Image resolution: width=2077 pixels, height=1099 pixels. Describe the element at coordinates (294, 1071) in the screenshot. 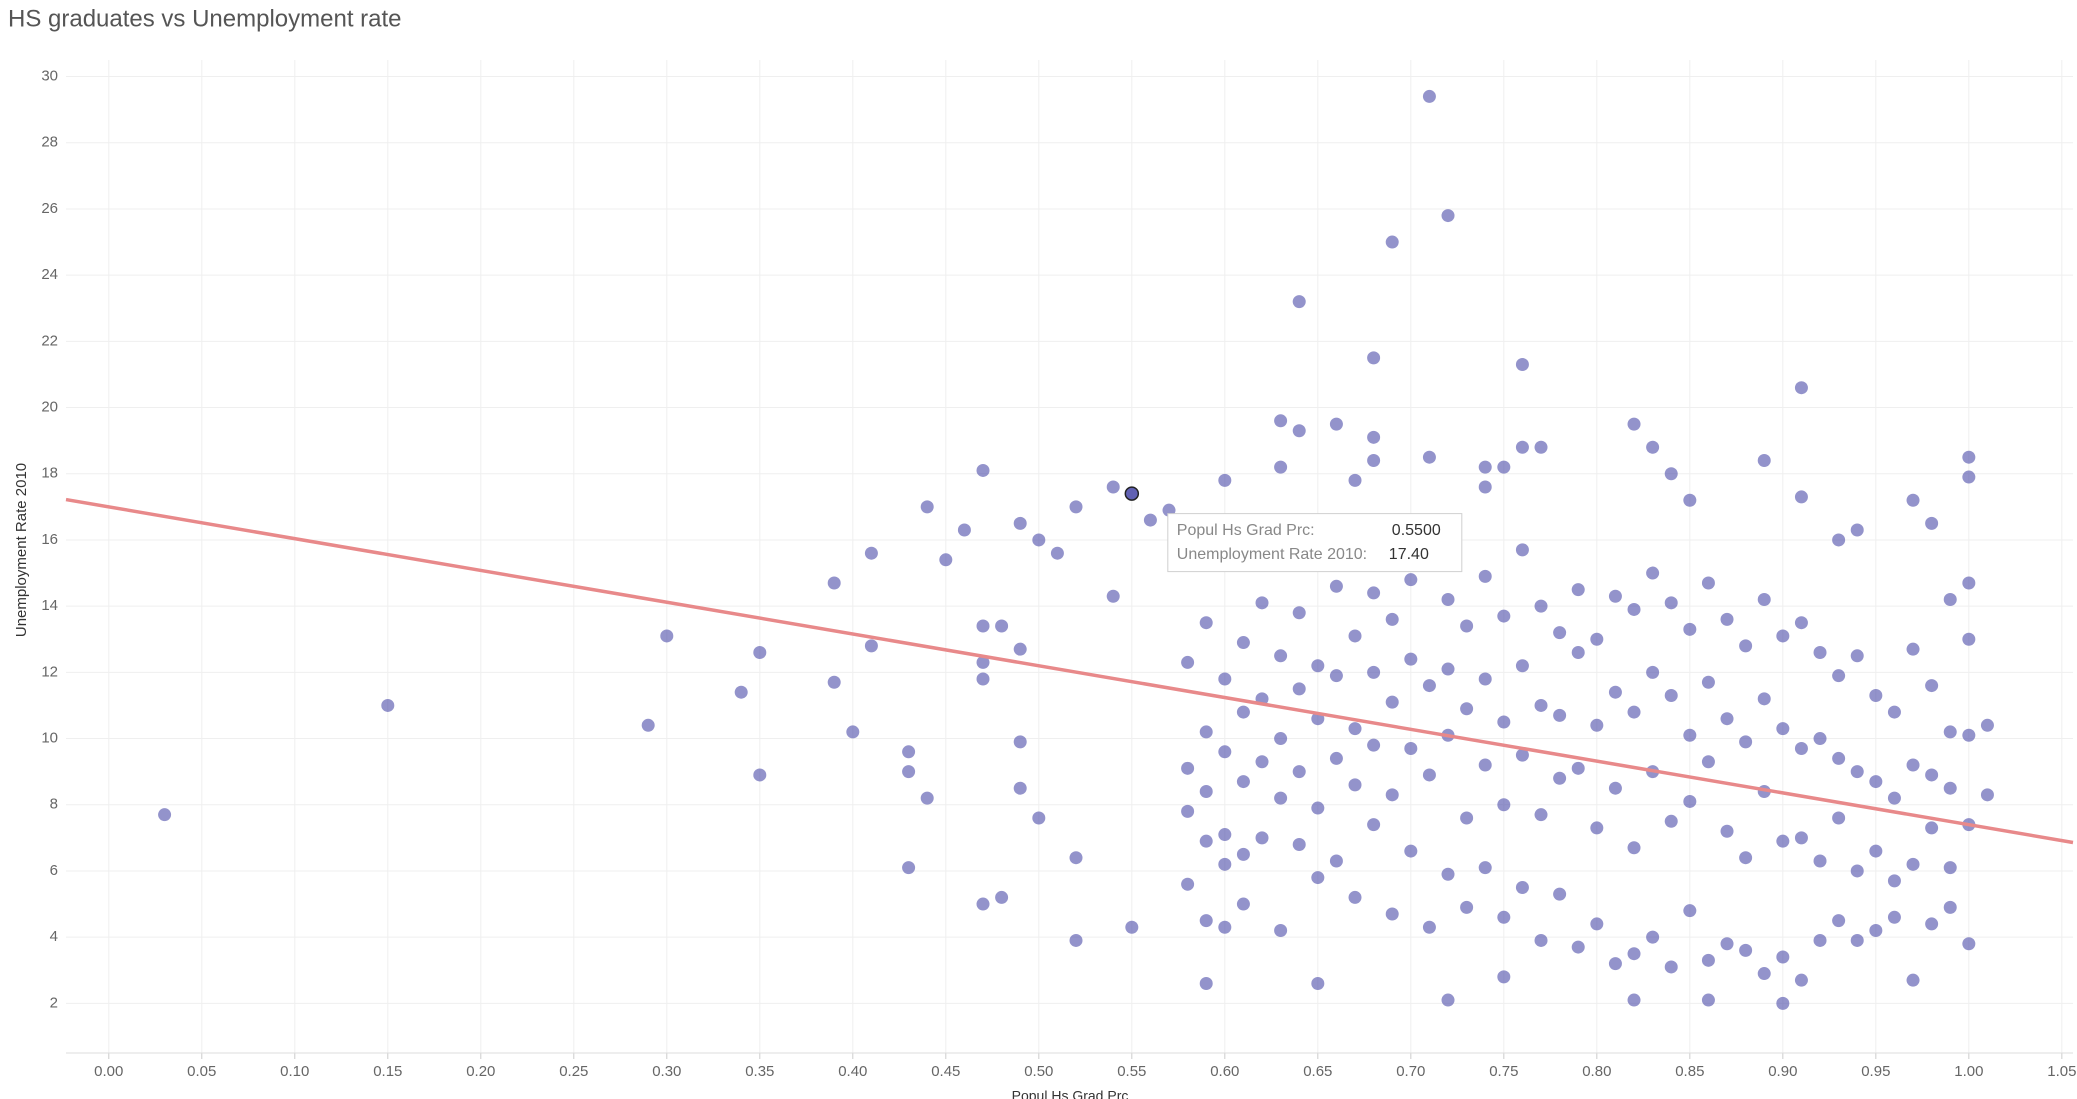

I see `x-tick-label: 0.10` at that location.